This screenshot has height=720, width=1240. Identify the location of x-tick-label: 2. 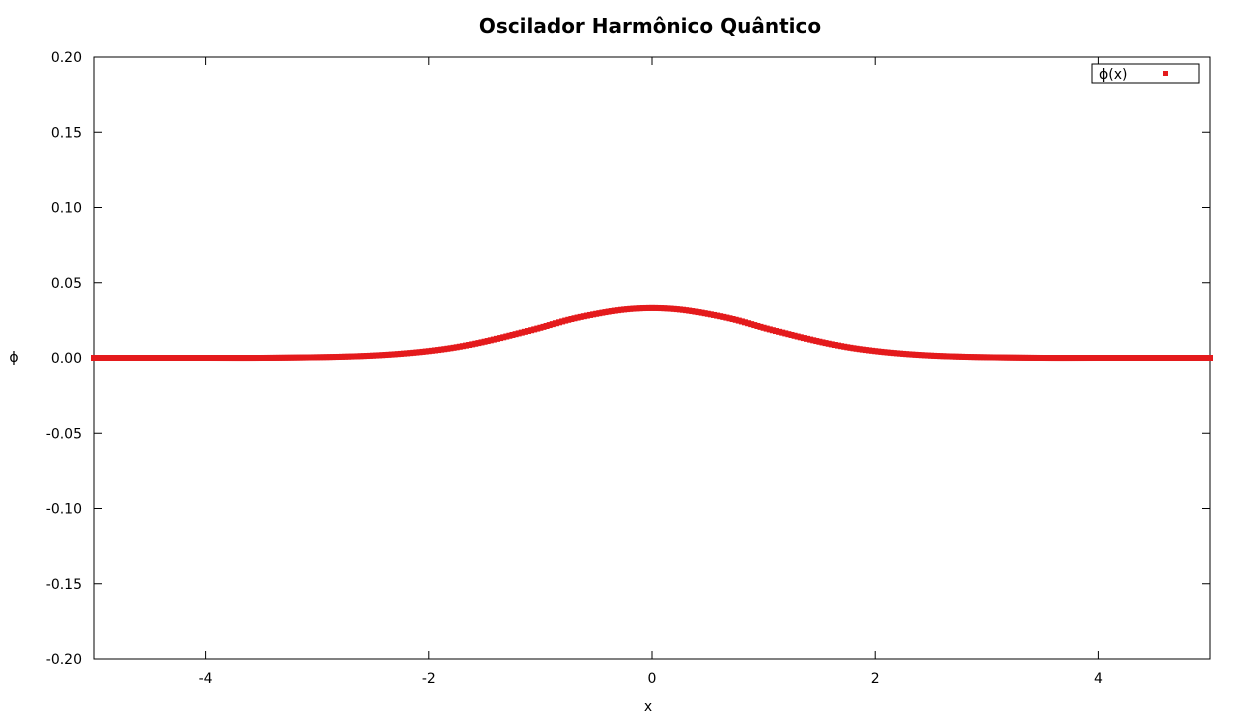
(875, 679).